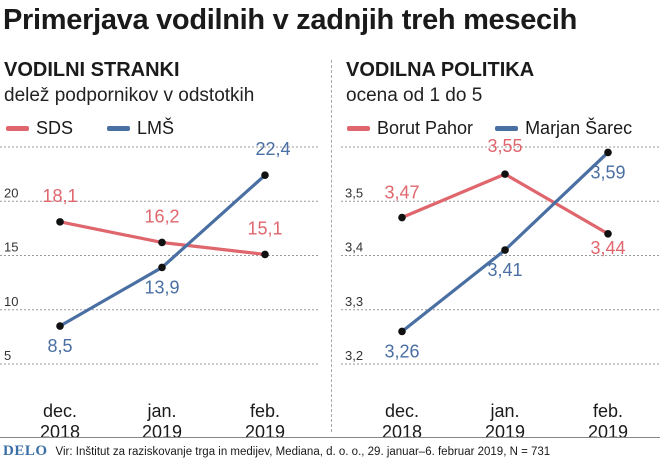 Image resolution: width=660 pixels, height=472 pixels. What do you see at coordinates (354, 355) in the screenshot?
I see `ytick-label-politicians-0: 3,2` at bounding box center [354, 355].